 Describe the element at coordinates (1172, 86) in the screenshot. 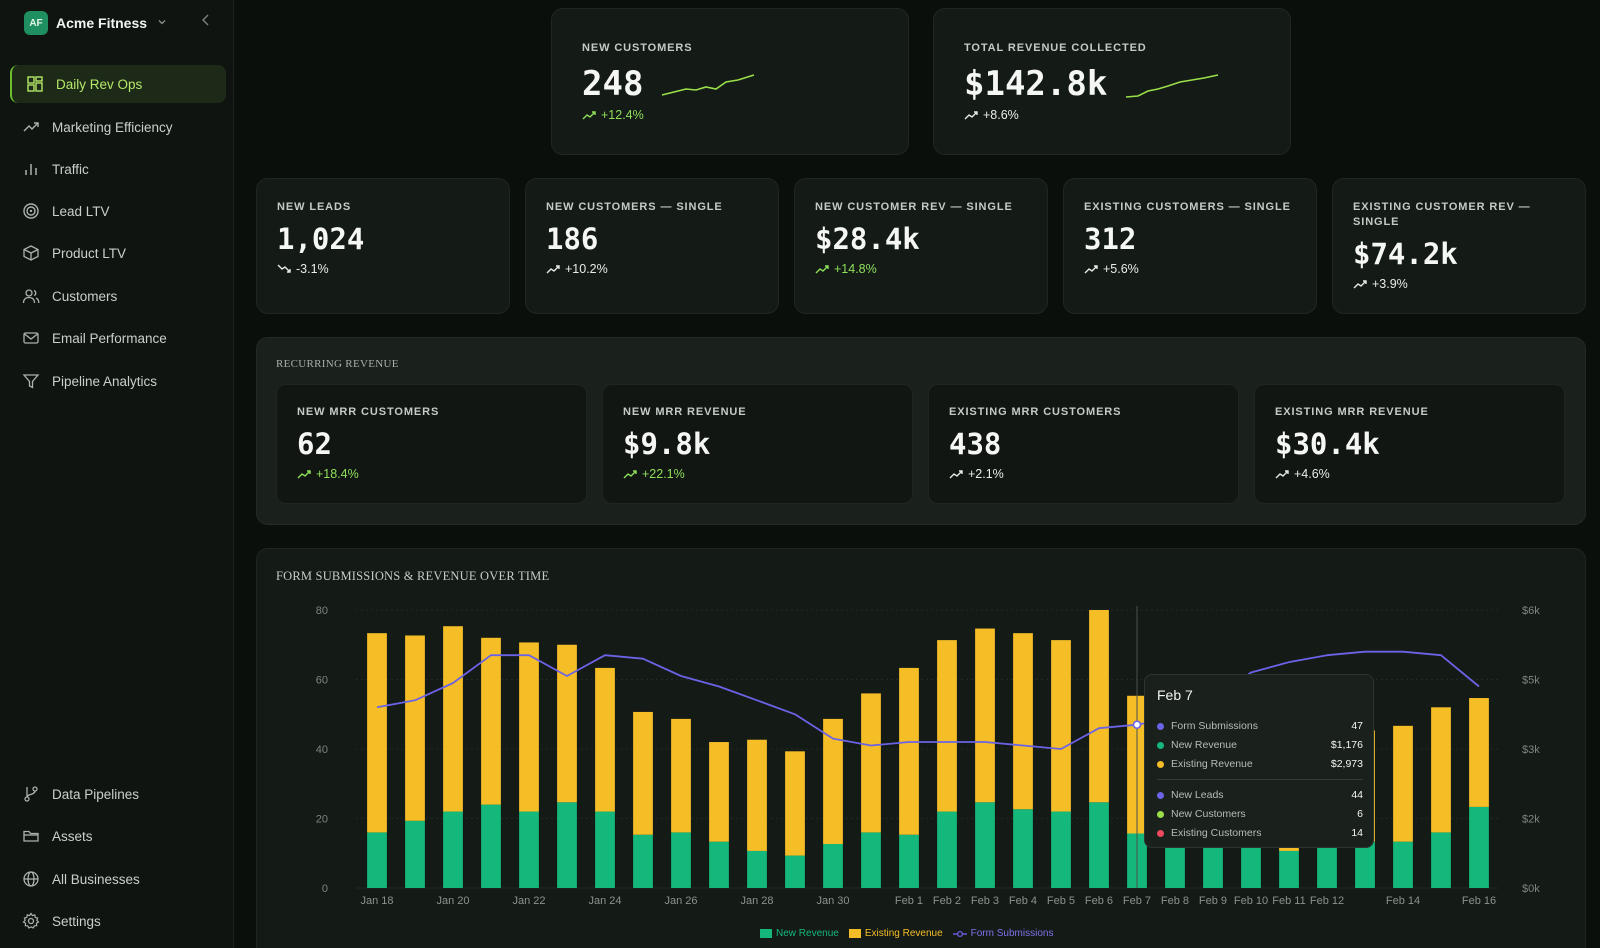

I see `sparkline` at that location.